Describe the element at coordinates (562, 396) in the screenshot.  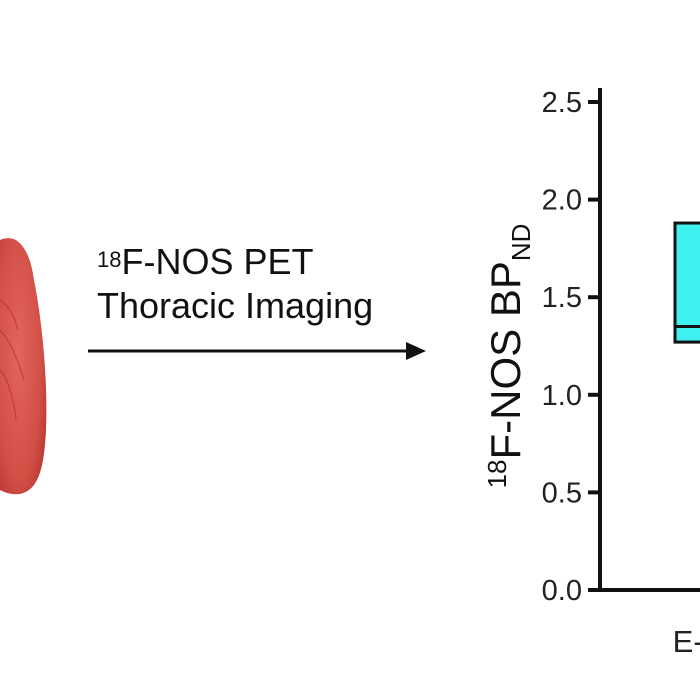
I see `y-tick-label: 1.0` at that location.